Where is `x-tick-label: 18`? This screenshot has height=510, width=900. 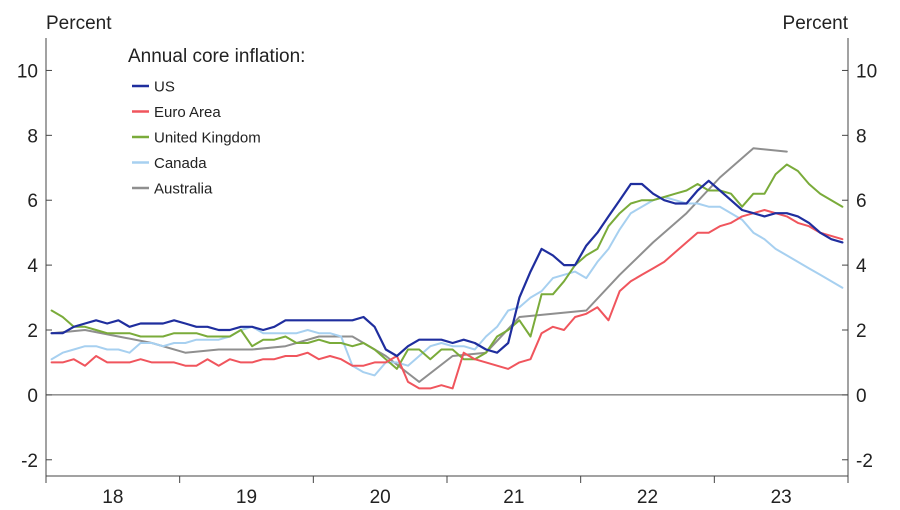
x-tick-label: 18 is located at coordinates (112, 497).